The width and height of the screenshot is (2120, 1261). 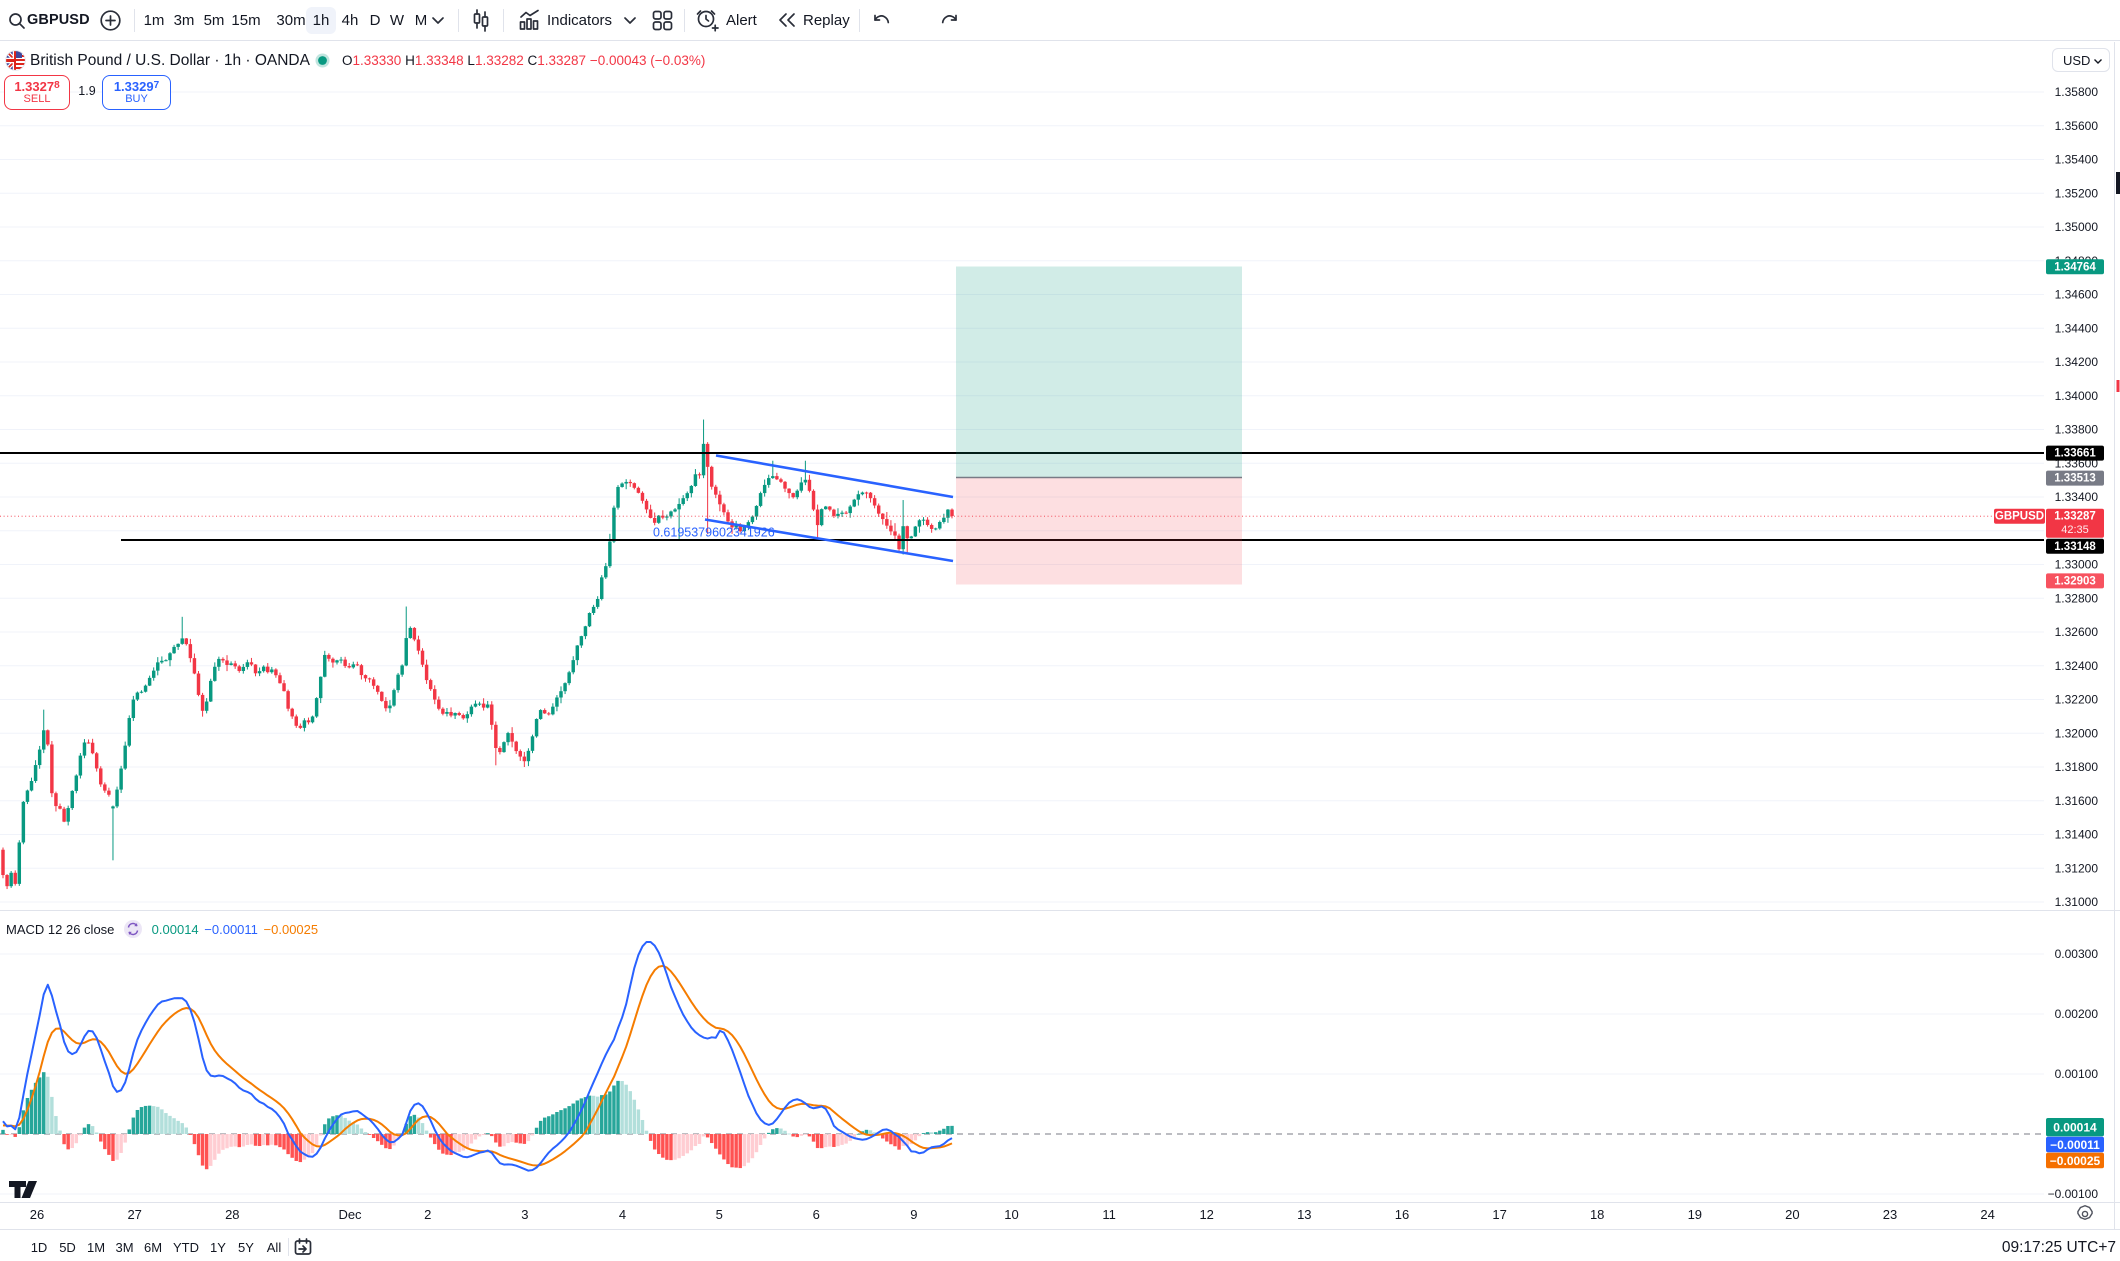 What do you see at coordinates (2075, 581) in the screenshot?
I see `svg-text: 1.32903` at bounding box center [2075, 581].